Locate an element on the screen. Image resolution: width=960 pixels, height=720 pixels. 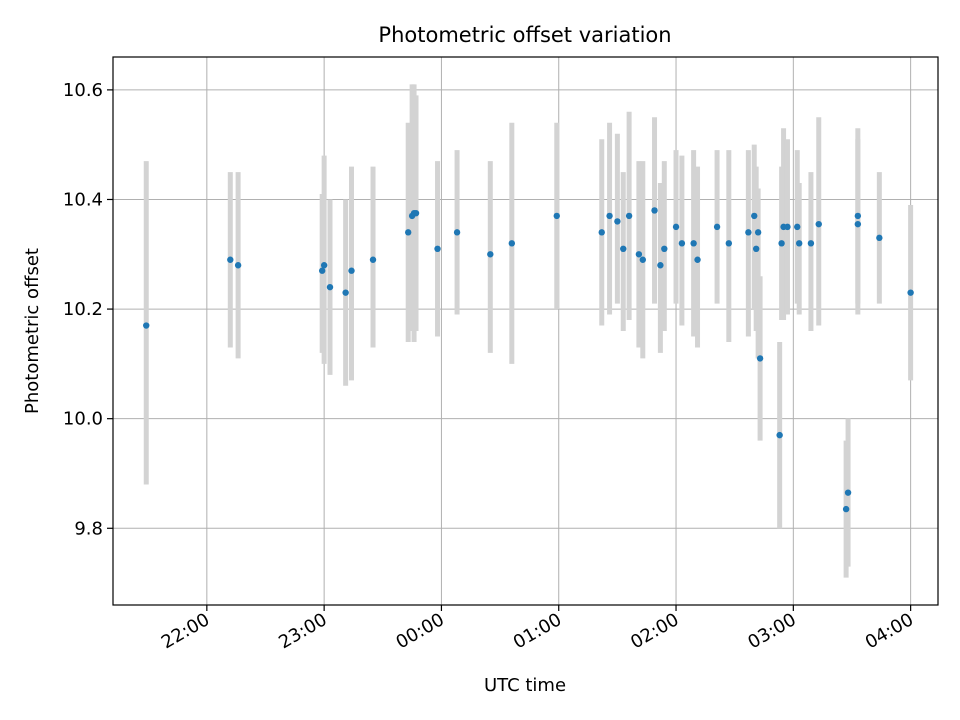
y-tick-label: 10.2 is located at coordinates (83, 309).